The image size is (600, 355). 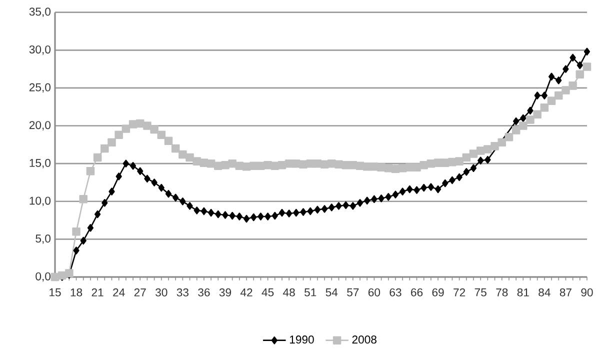 I want to click on x-tick-label: 57, so click(x=353, y=292).